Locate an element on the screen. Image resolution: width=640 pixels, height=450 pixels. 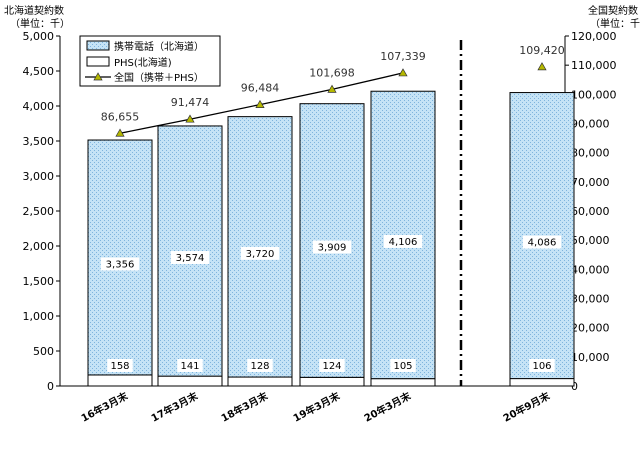
mobile-value-label: 3,909 is located at coordinates (332, 248).